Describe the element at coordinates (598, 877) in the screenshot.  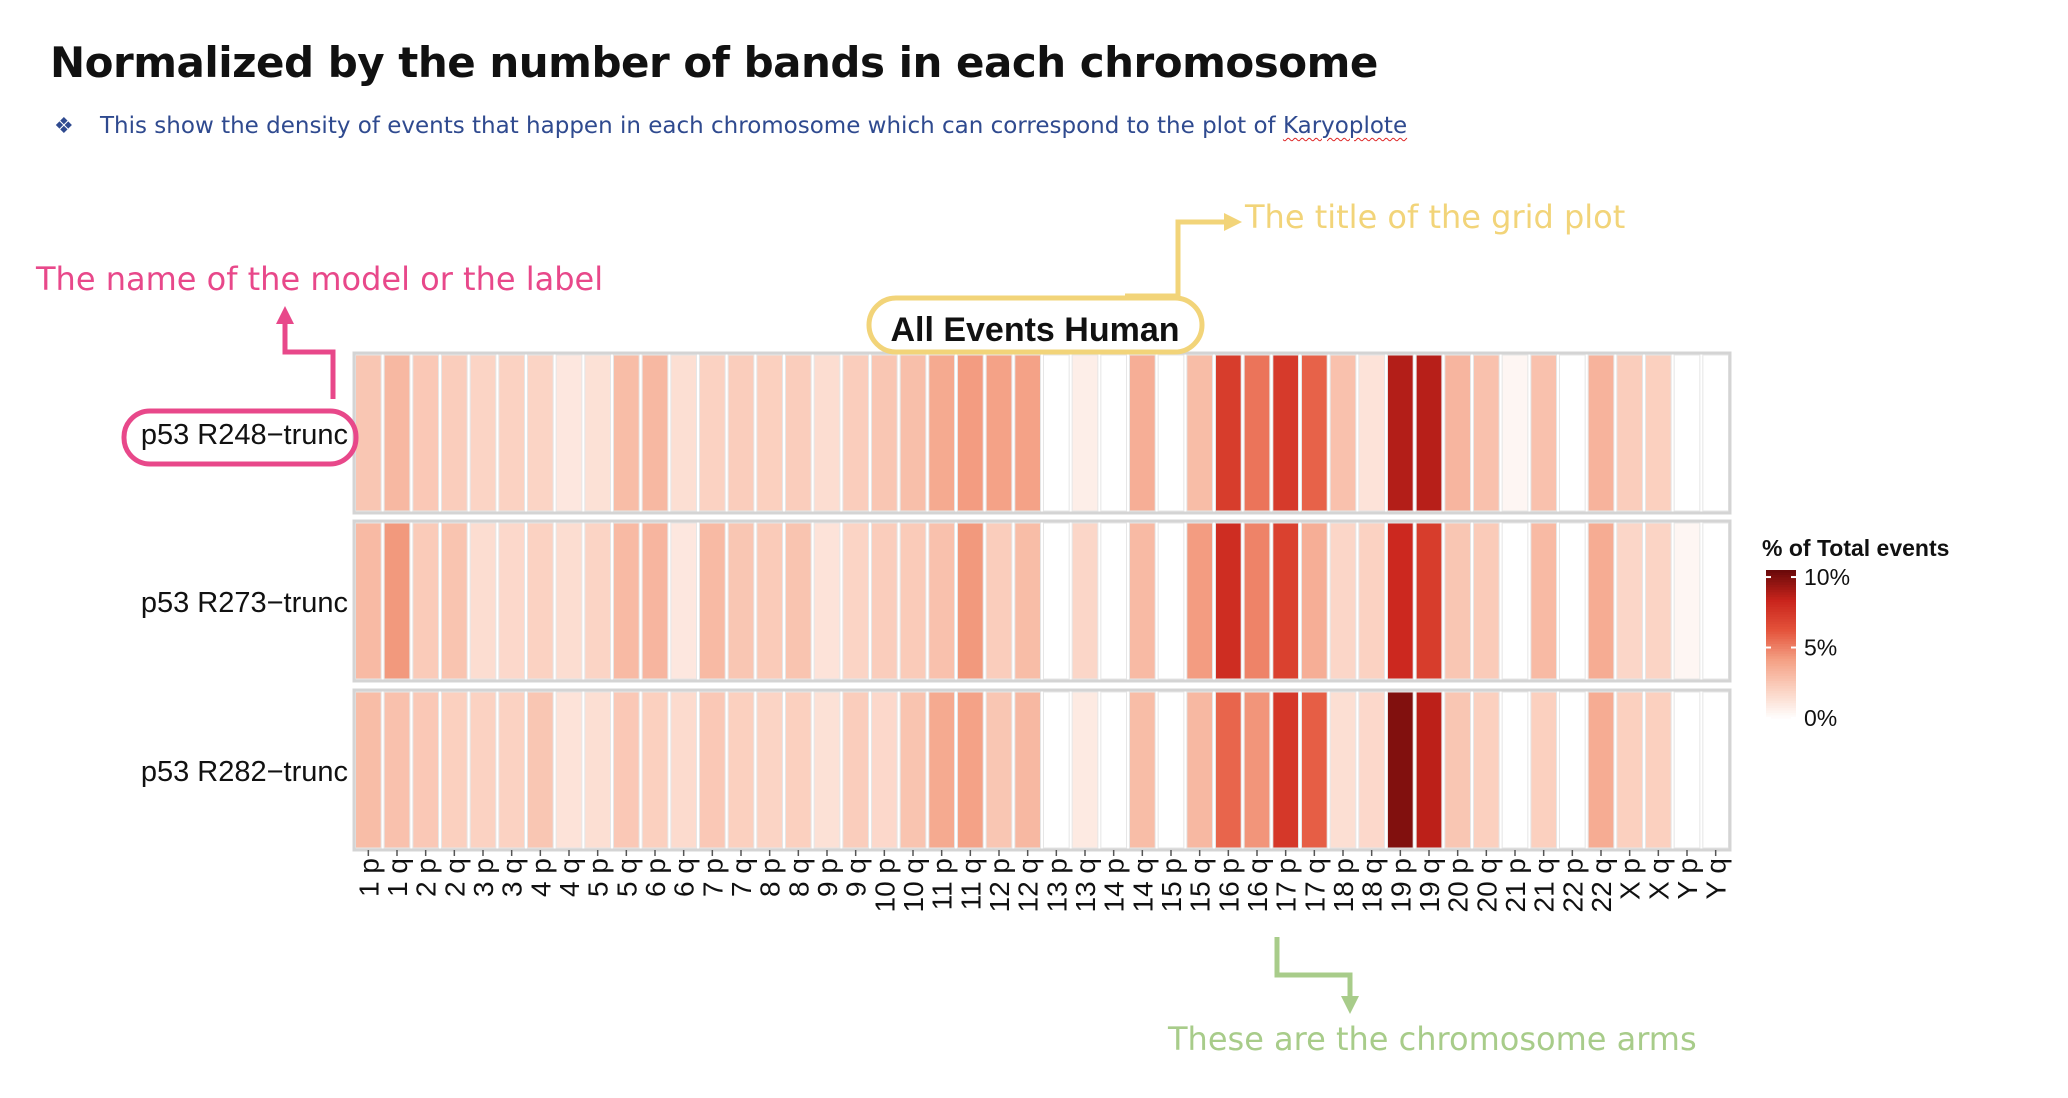
I see `column-label: 5 p` at that location.